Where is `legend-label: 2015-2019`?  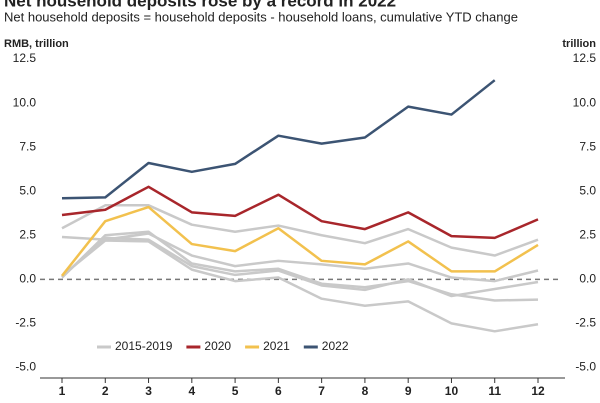
legend-label: 2015-2019 is located at coordinates (144, 346).